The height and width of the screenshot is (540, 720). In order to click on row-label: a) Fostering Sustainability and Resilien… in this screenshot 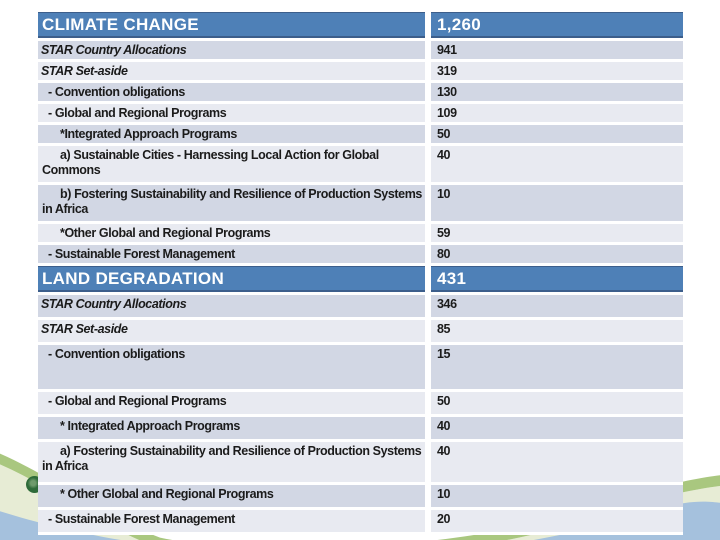, I will do `click(231, 462)`.